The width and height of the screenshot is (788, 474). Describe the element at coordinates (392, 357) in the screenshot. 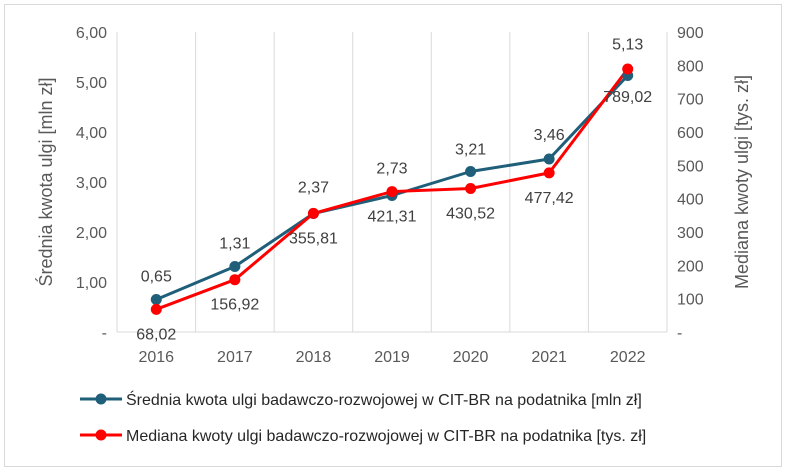

I see `x-tick-label: 2019` at that location.